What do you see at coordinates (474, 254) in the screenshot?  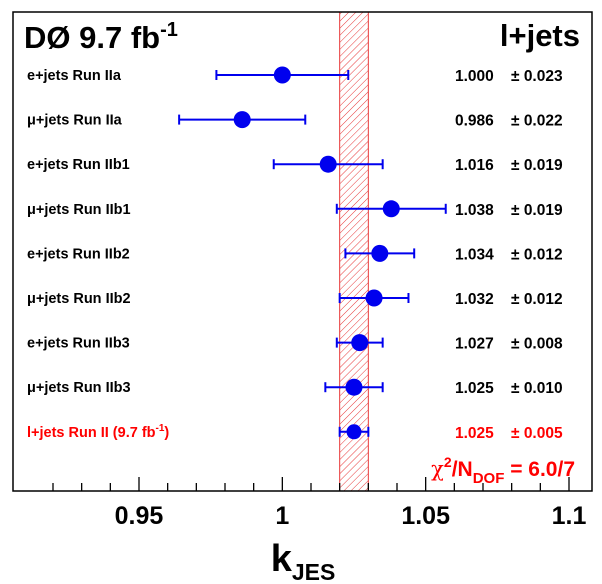 I see `row-value: 1.034` at bounding box center [474, 254].